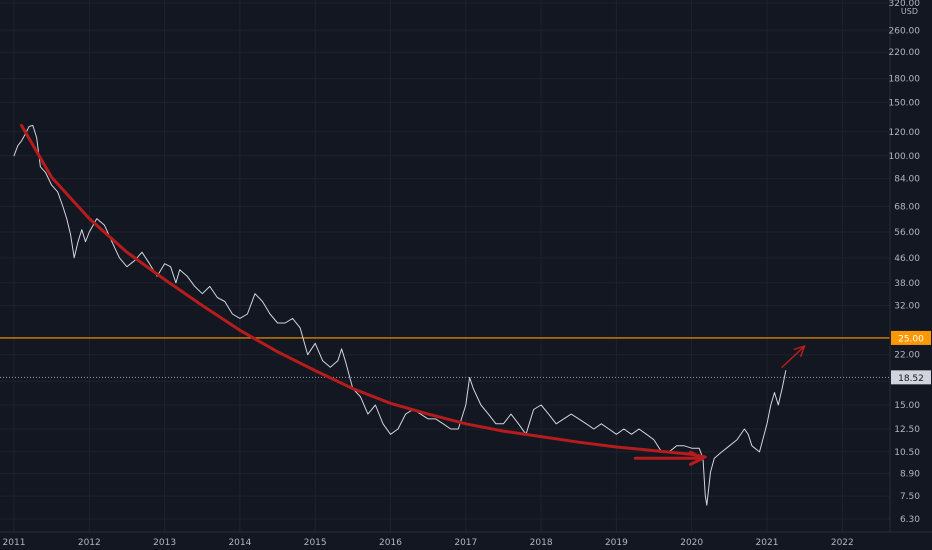  I want to click on y-tick-label: 84.00, so click(907, 180).